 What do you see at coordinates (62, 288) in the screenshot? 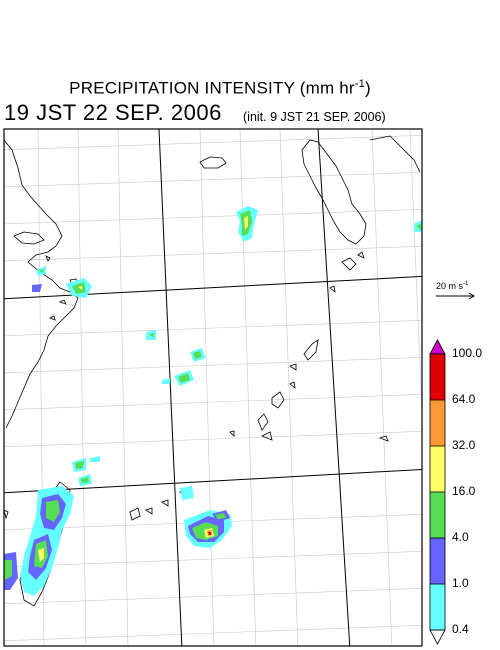
I see `rain-cell-zhejiang` at bounding box center [62, 288].